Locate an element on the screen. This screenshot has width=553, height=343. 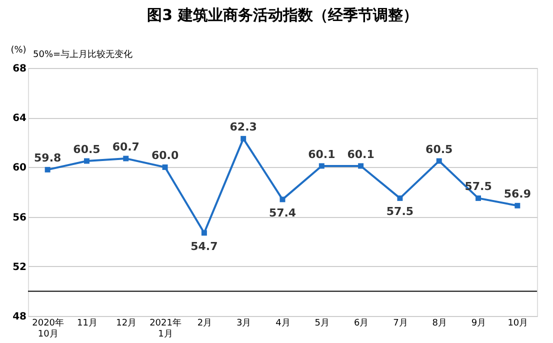
x-tick-label: 10月 is located at coordinates (518, 323).